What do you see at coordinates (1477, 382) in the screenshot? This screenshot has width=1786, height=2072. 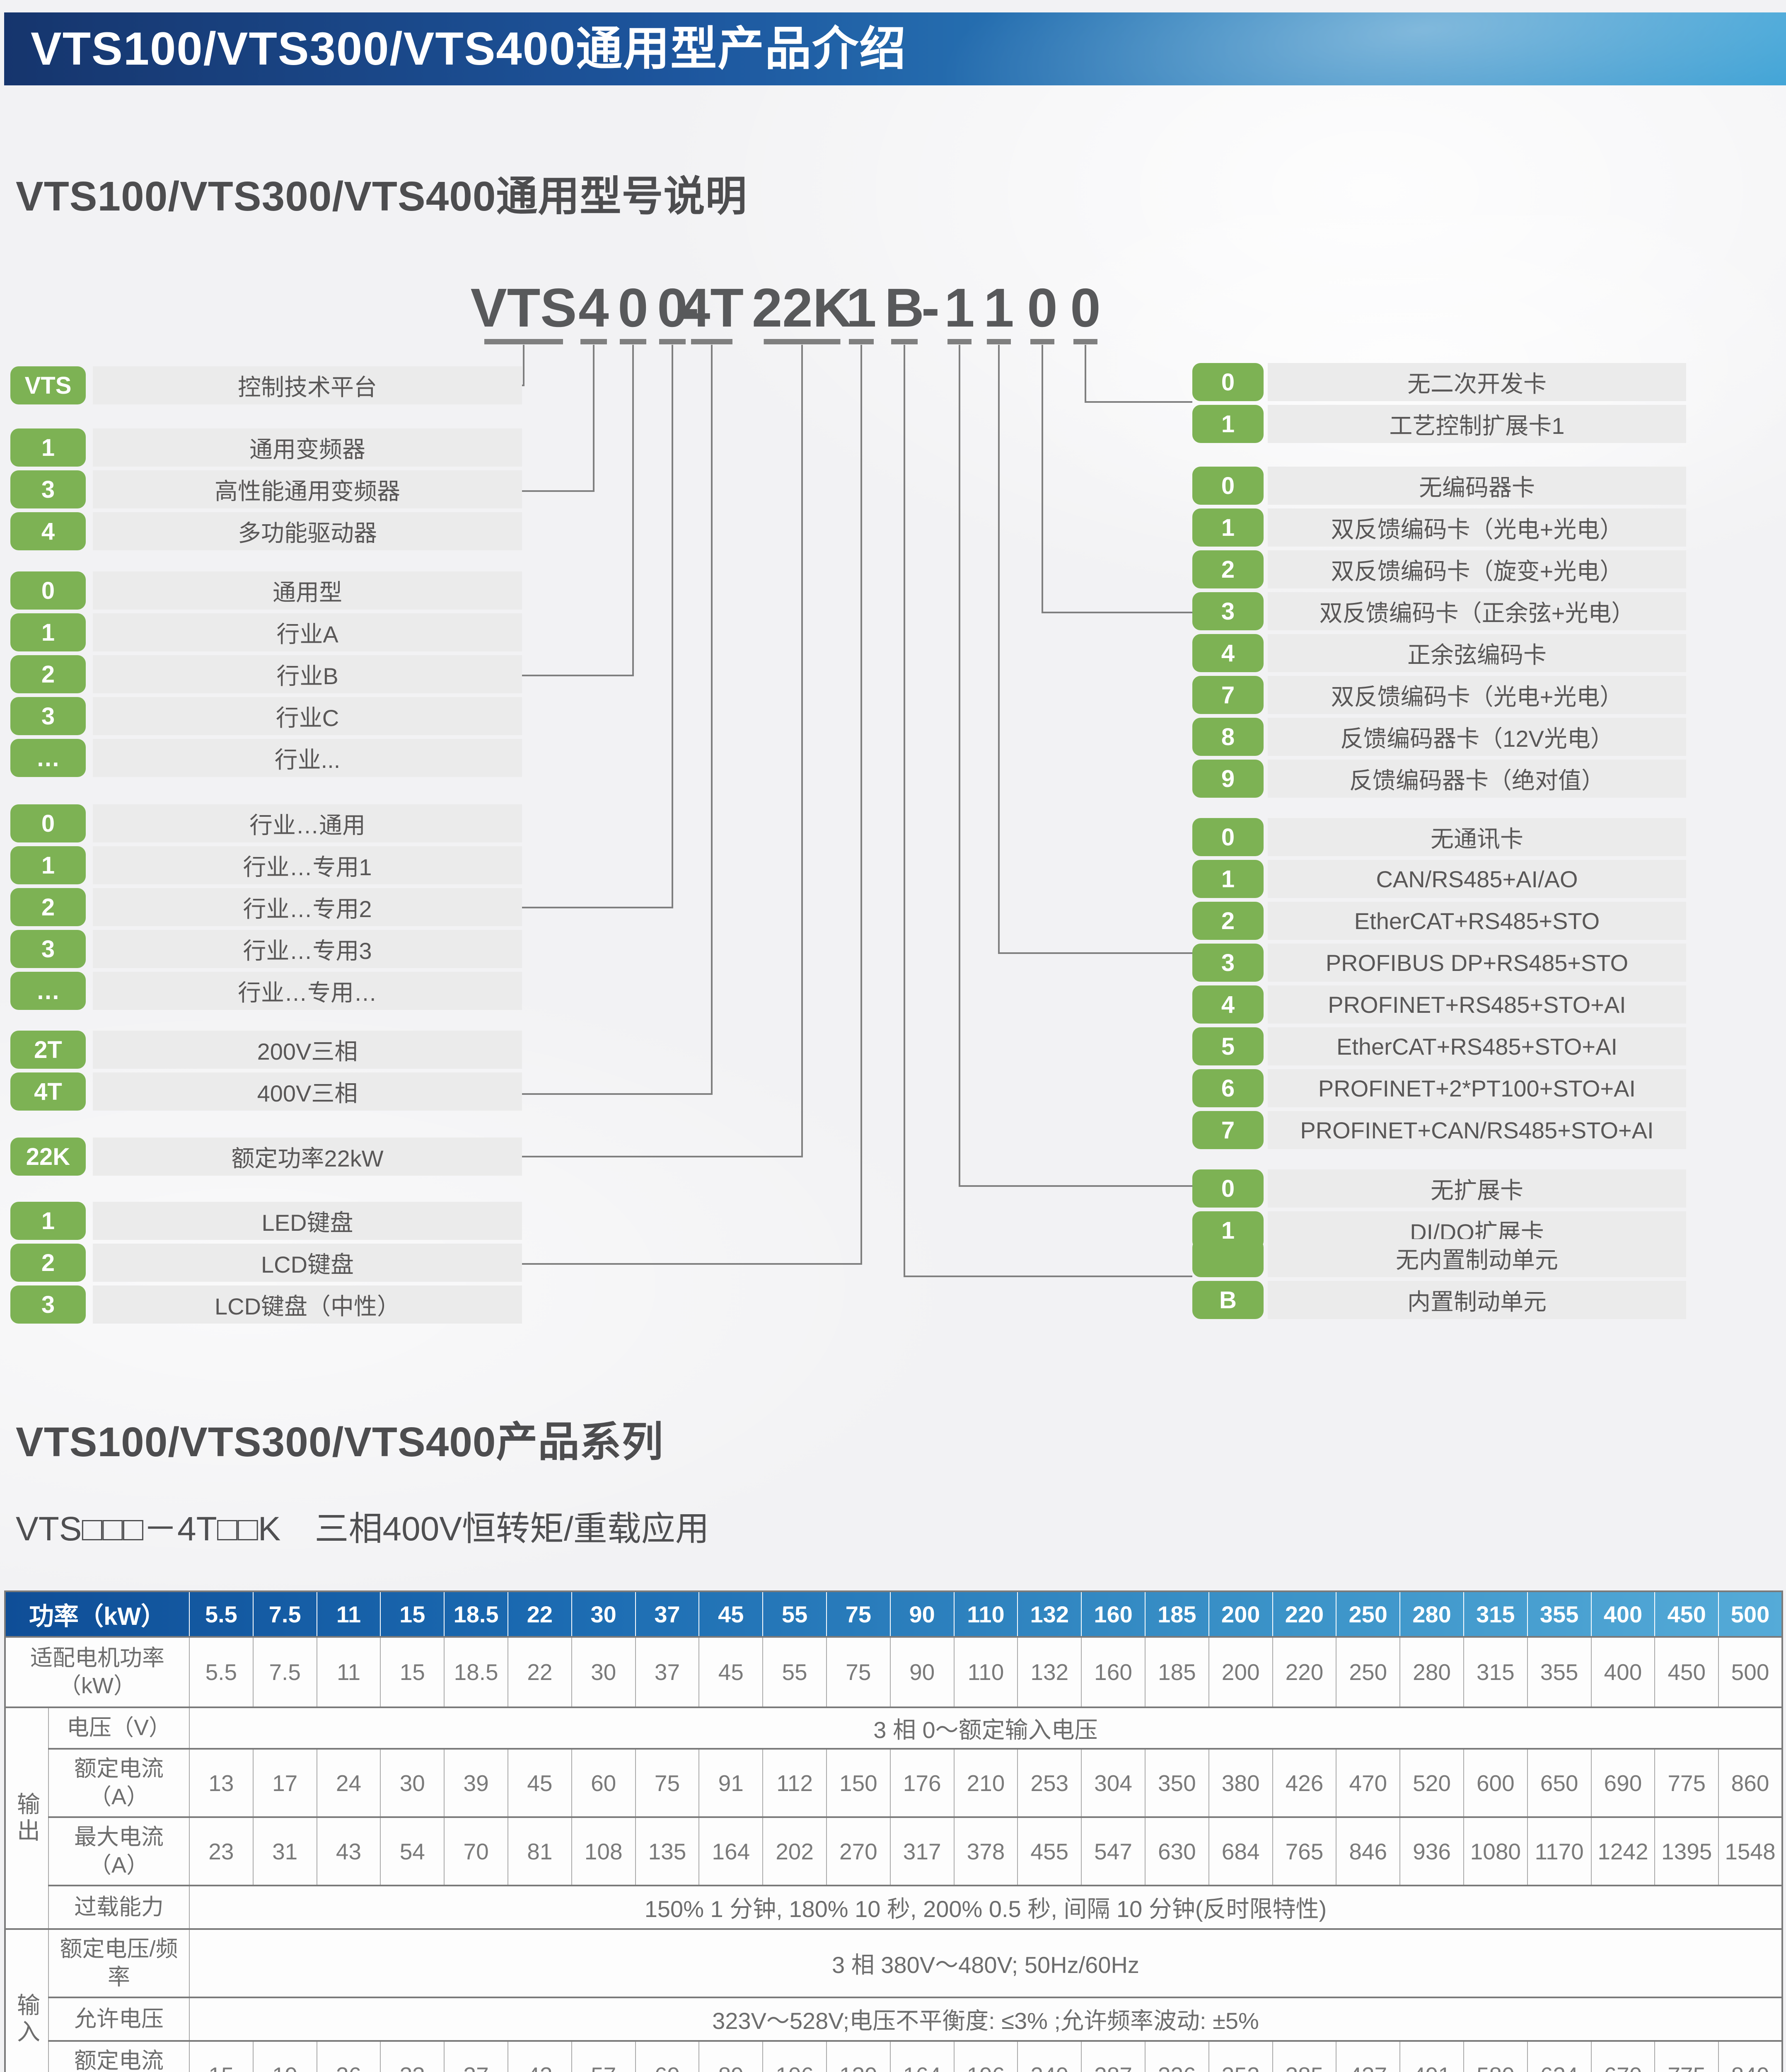 I see `model-code-desc: 无二次开发卡` at bounding box center [1477, 382].